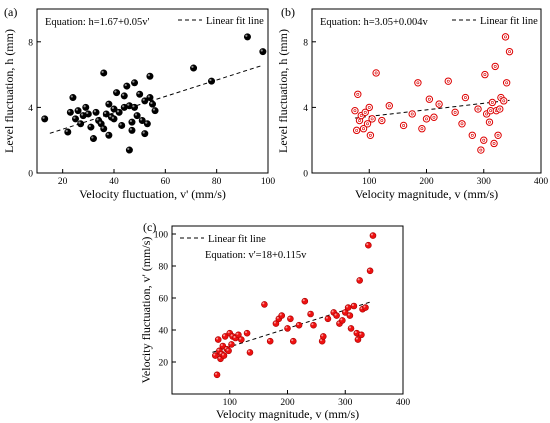 Image resolution: width=550 pixels, height=423 pixels. What do you see at coordinates (114, 182) in the screenshot?
I see `plot-a-x-tick-label: 40` at bounding box center [114, 182].